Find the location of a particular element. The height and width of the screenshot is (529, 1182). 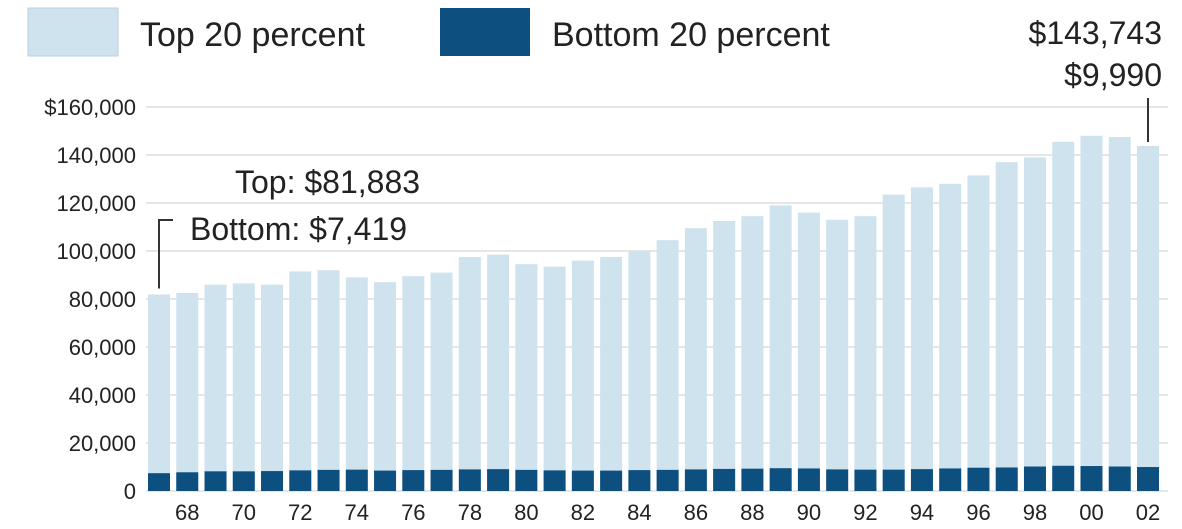

y-tick-label: 60,000 is located at coordinates (102, 347).